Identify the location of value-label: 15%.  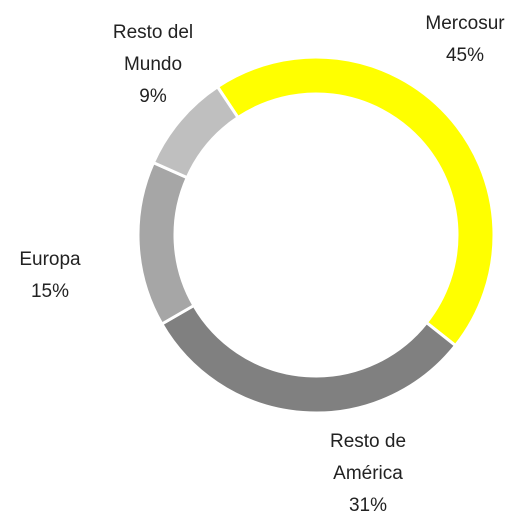
(50, 291).